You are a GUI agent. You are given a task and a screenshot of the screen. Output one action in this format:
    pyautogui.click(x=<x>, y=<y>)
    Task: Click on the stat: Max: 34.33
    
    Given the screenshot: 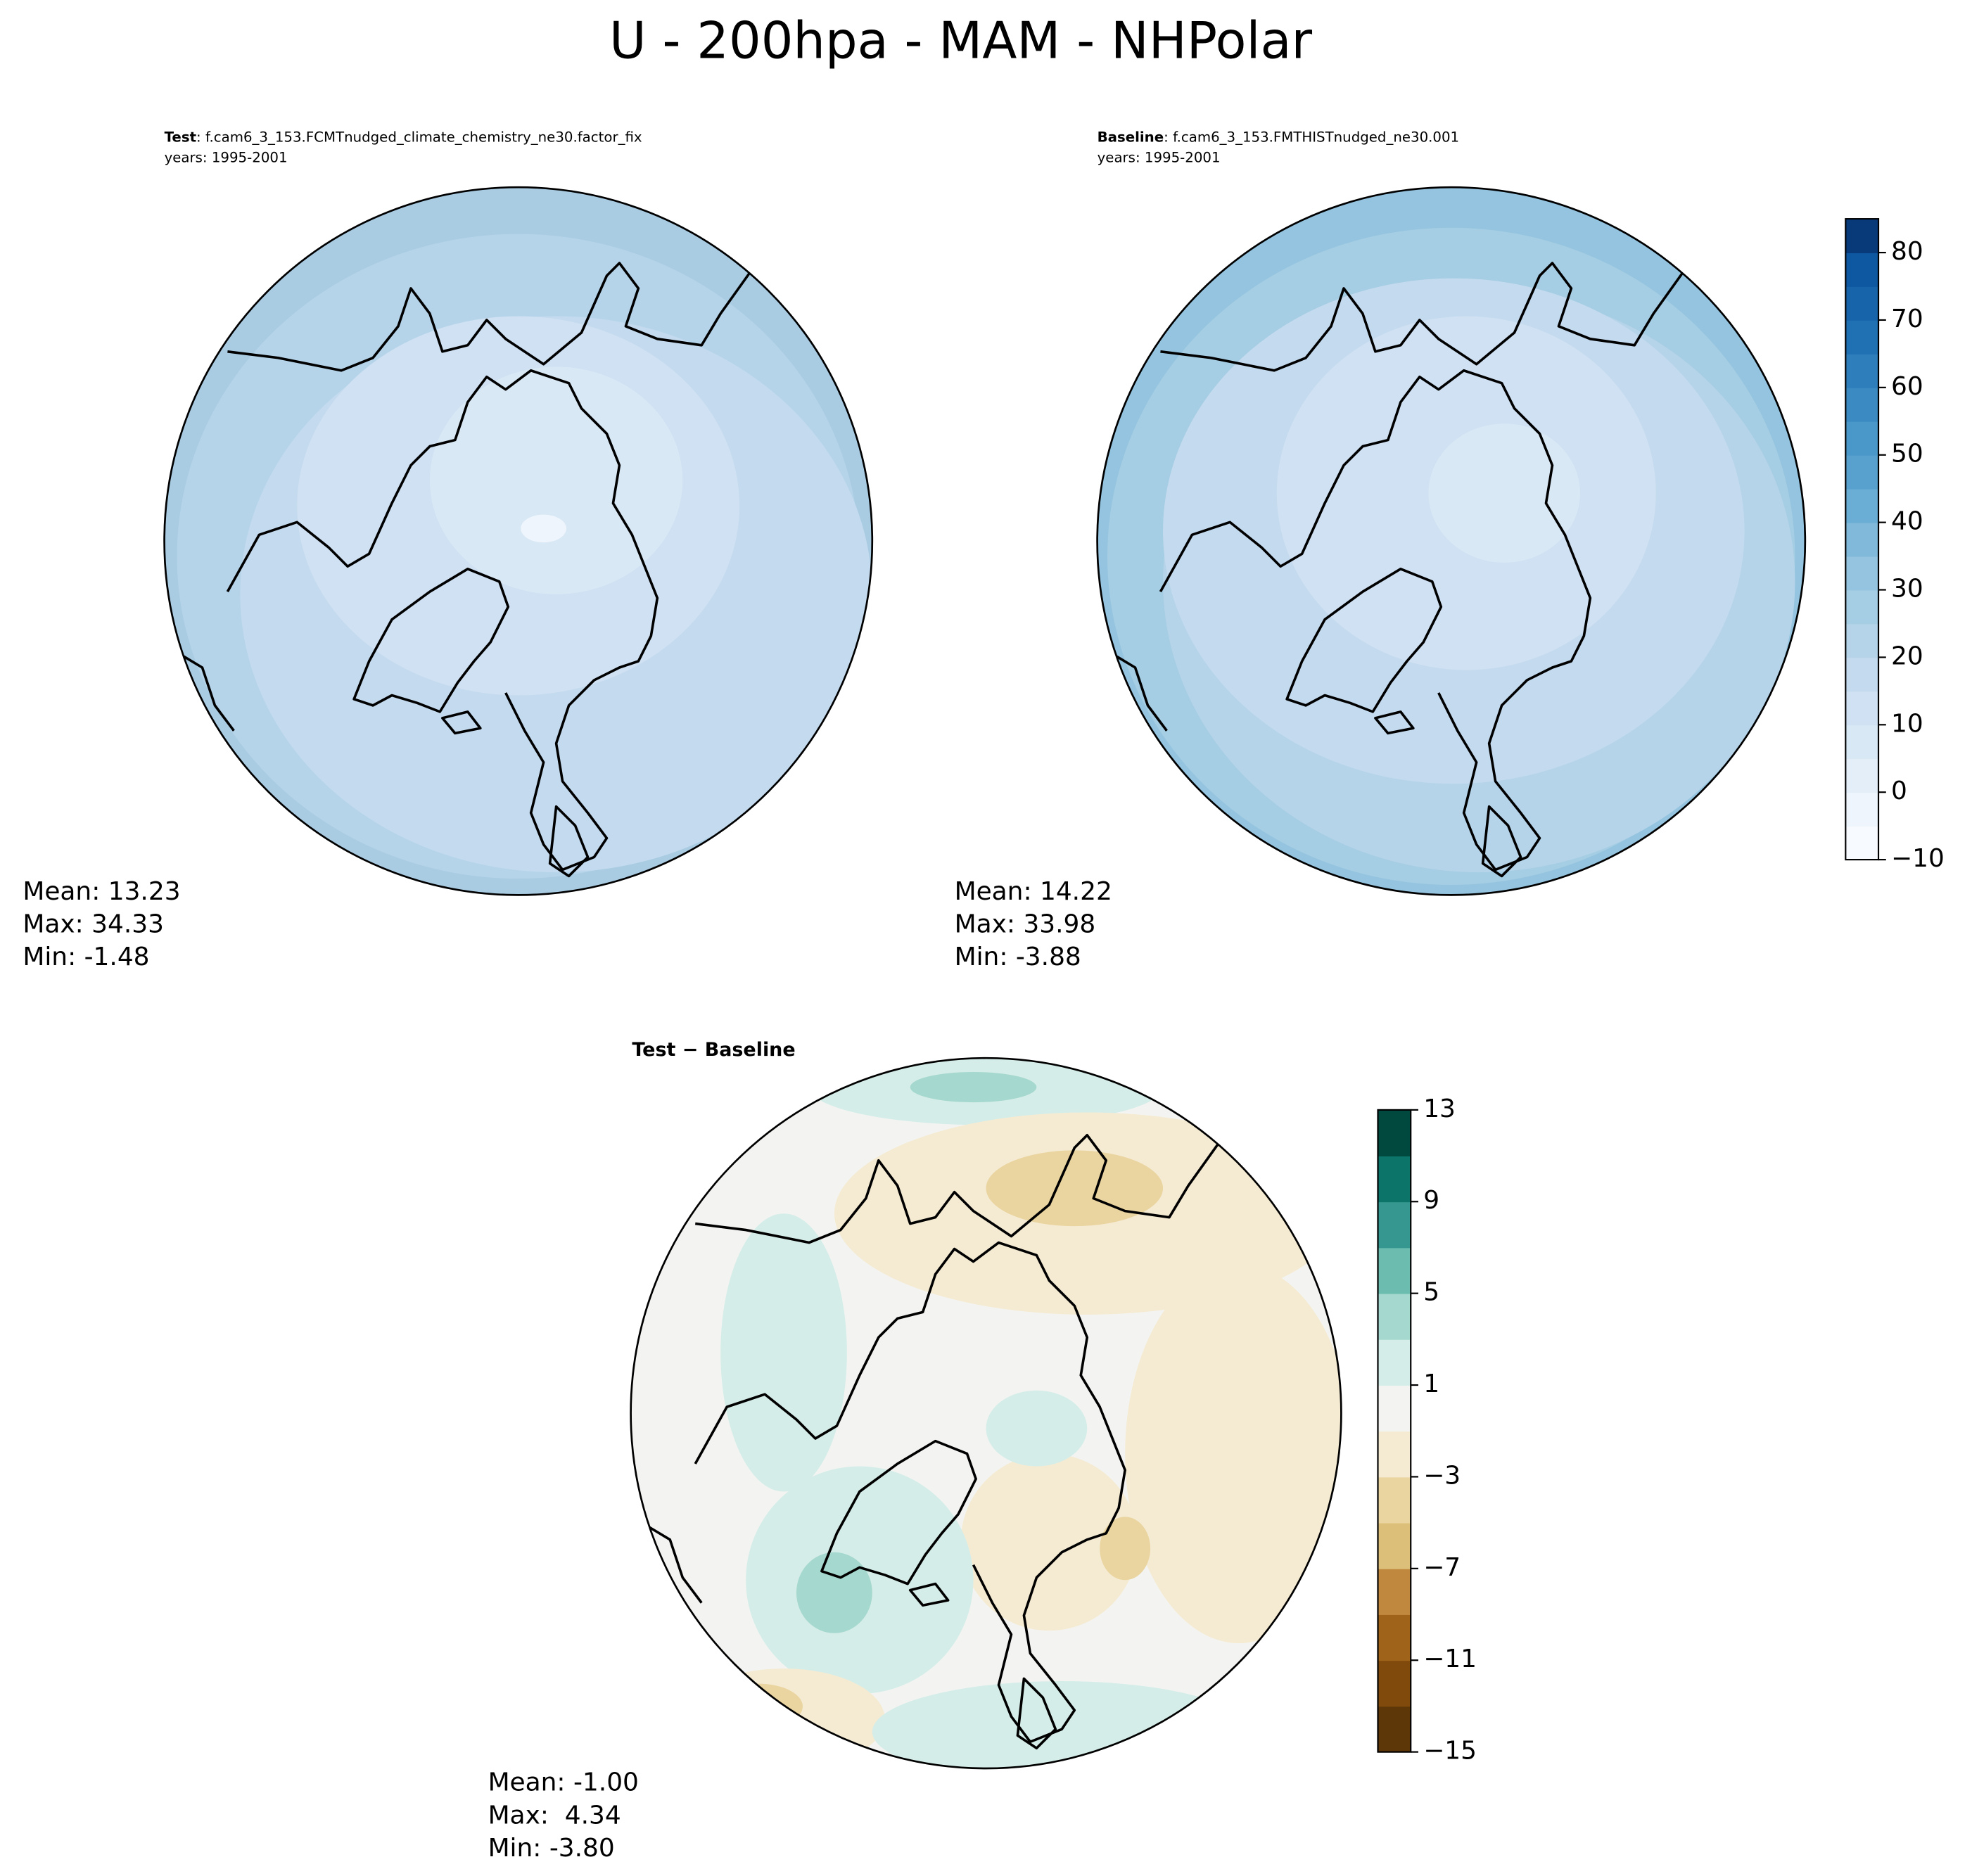 What is the action you would take?
    pyautogui.click(x=94, y=924)
    